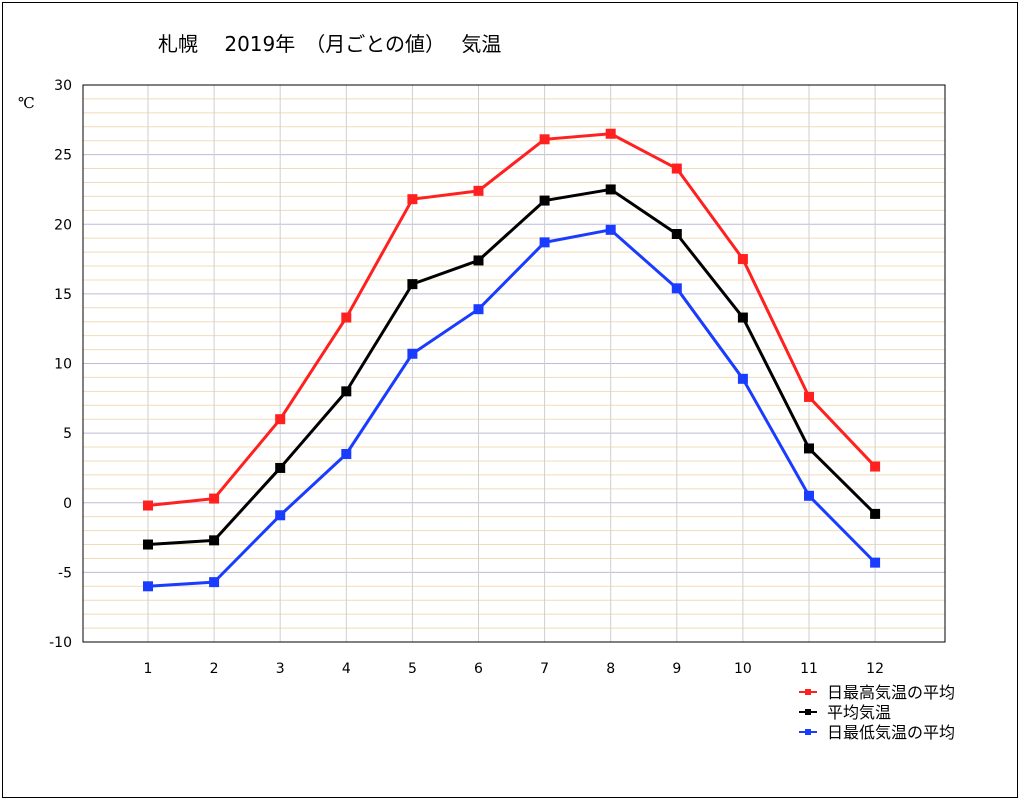 Image resolution: width=1024 pixels, height=802 pixels. Describe the element at coordinates (63, 86) in the screenshot. I see `y-tick-label: 30` at that location.